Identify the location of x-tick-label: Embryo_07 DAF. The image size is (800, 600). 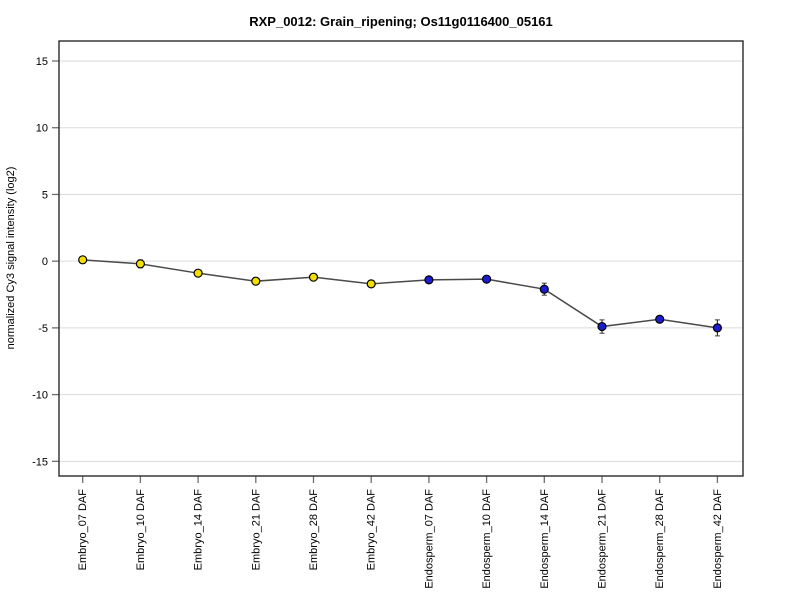
(83, 530).